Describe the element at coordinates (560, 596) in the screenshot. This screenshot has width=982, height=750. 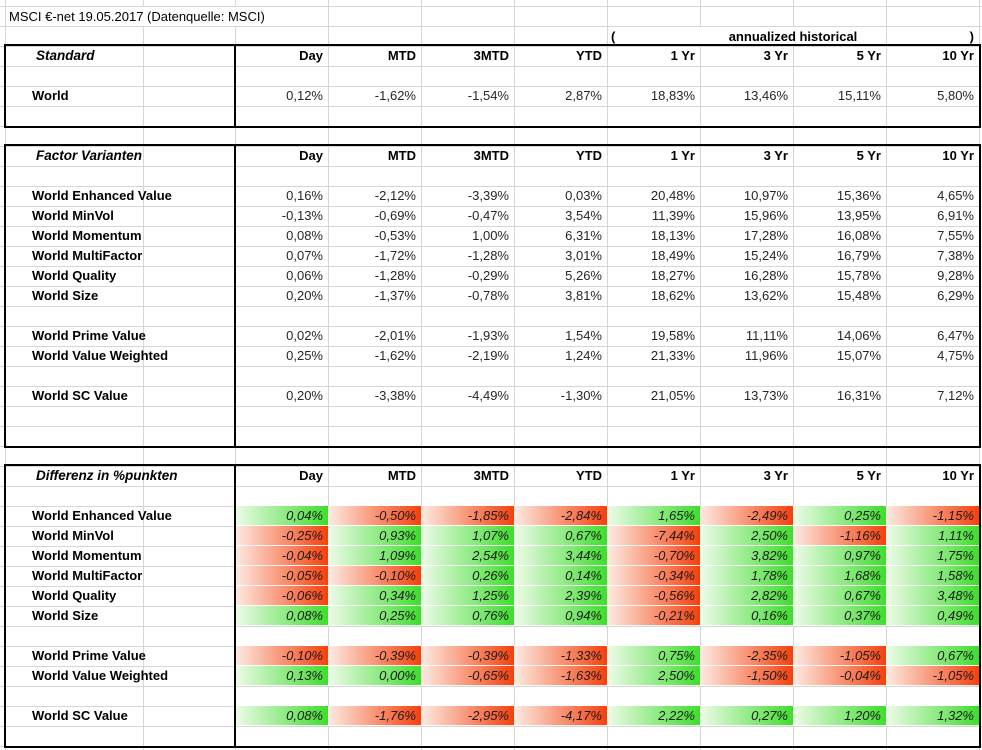
I see `value-cell: 2,39%` at that location.